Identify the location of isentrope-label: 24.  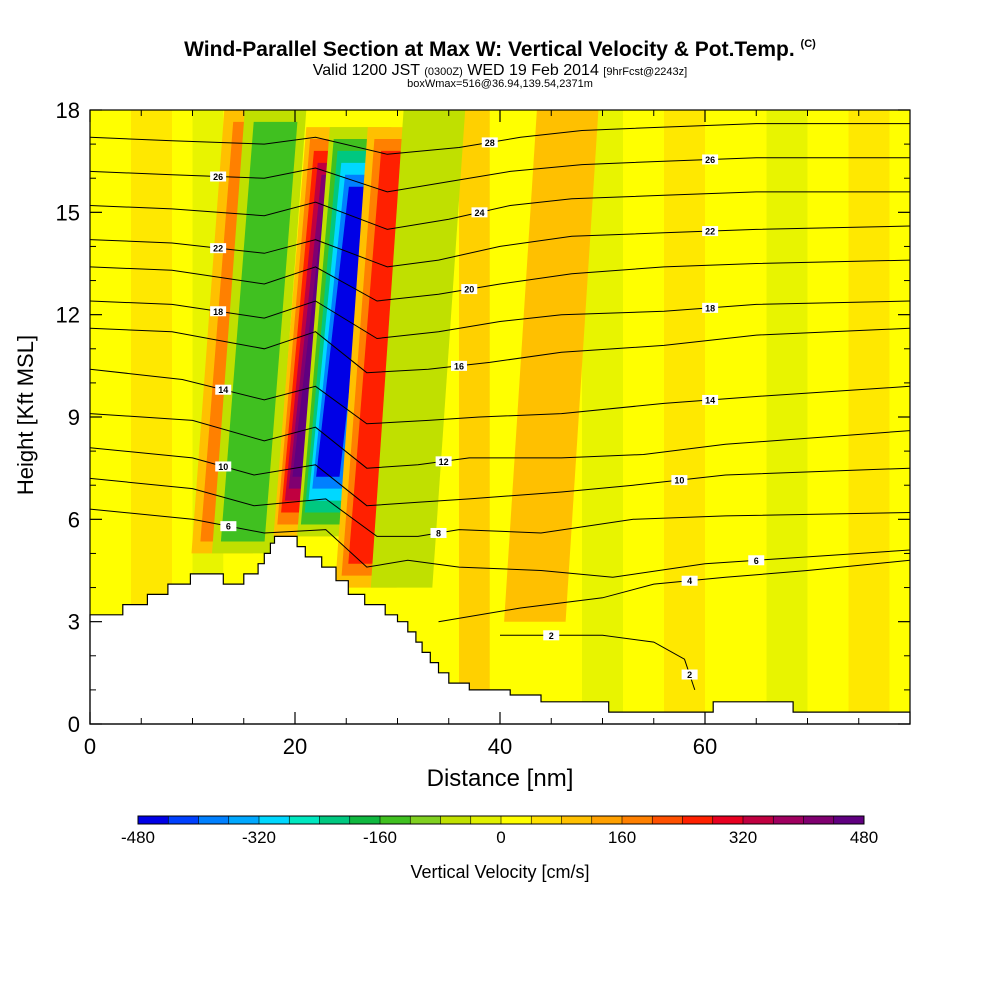
(479, 213).